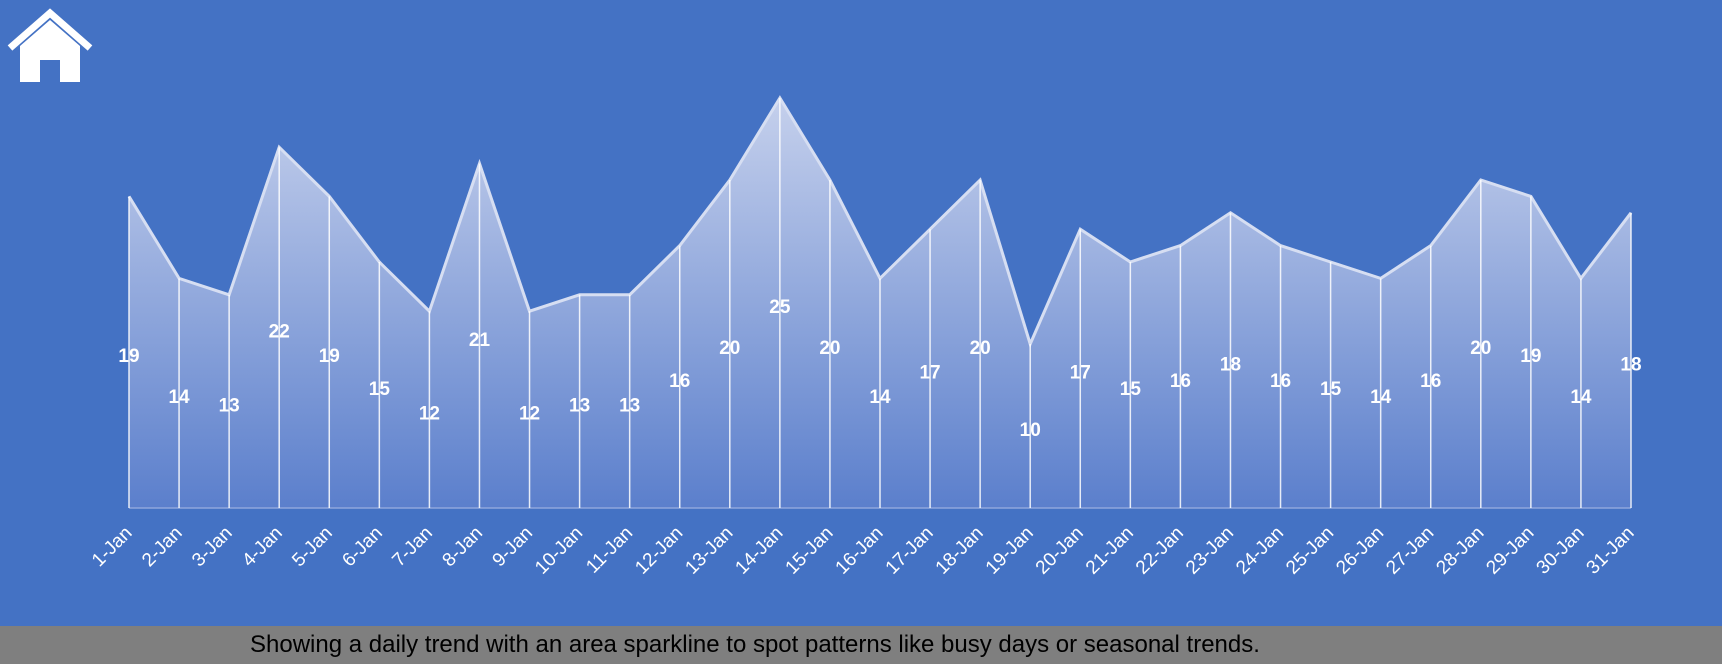 This screenshot has height=664, width=1722. I want to click on data-label: 25, so click(780, 307).